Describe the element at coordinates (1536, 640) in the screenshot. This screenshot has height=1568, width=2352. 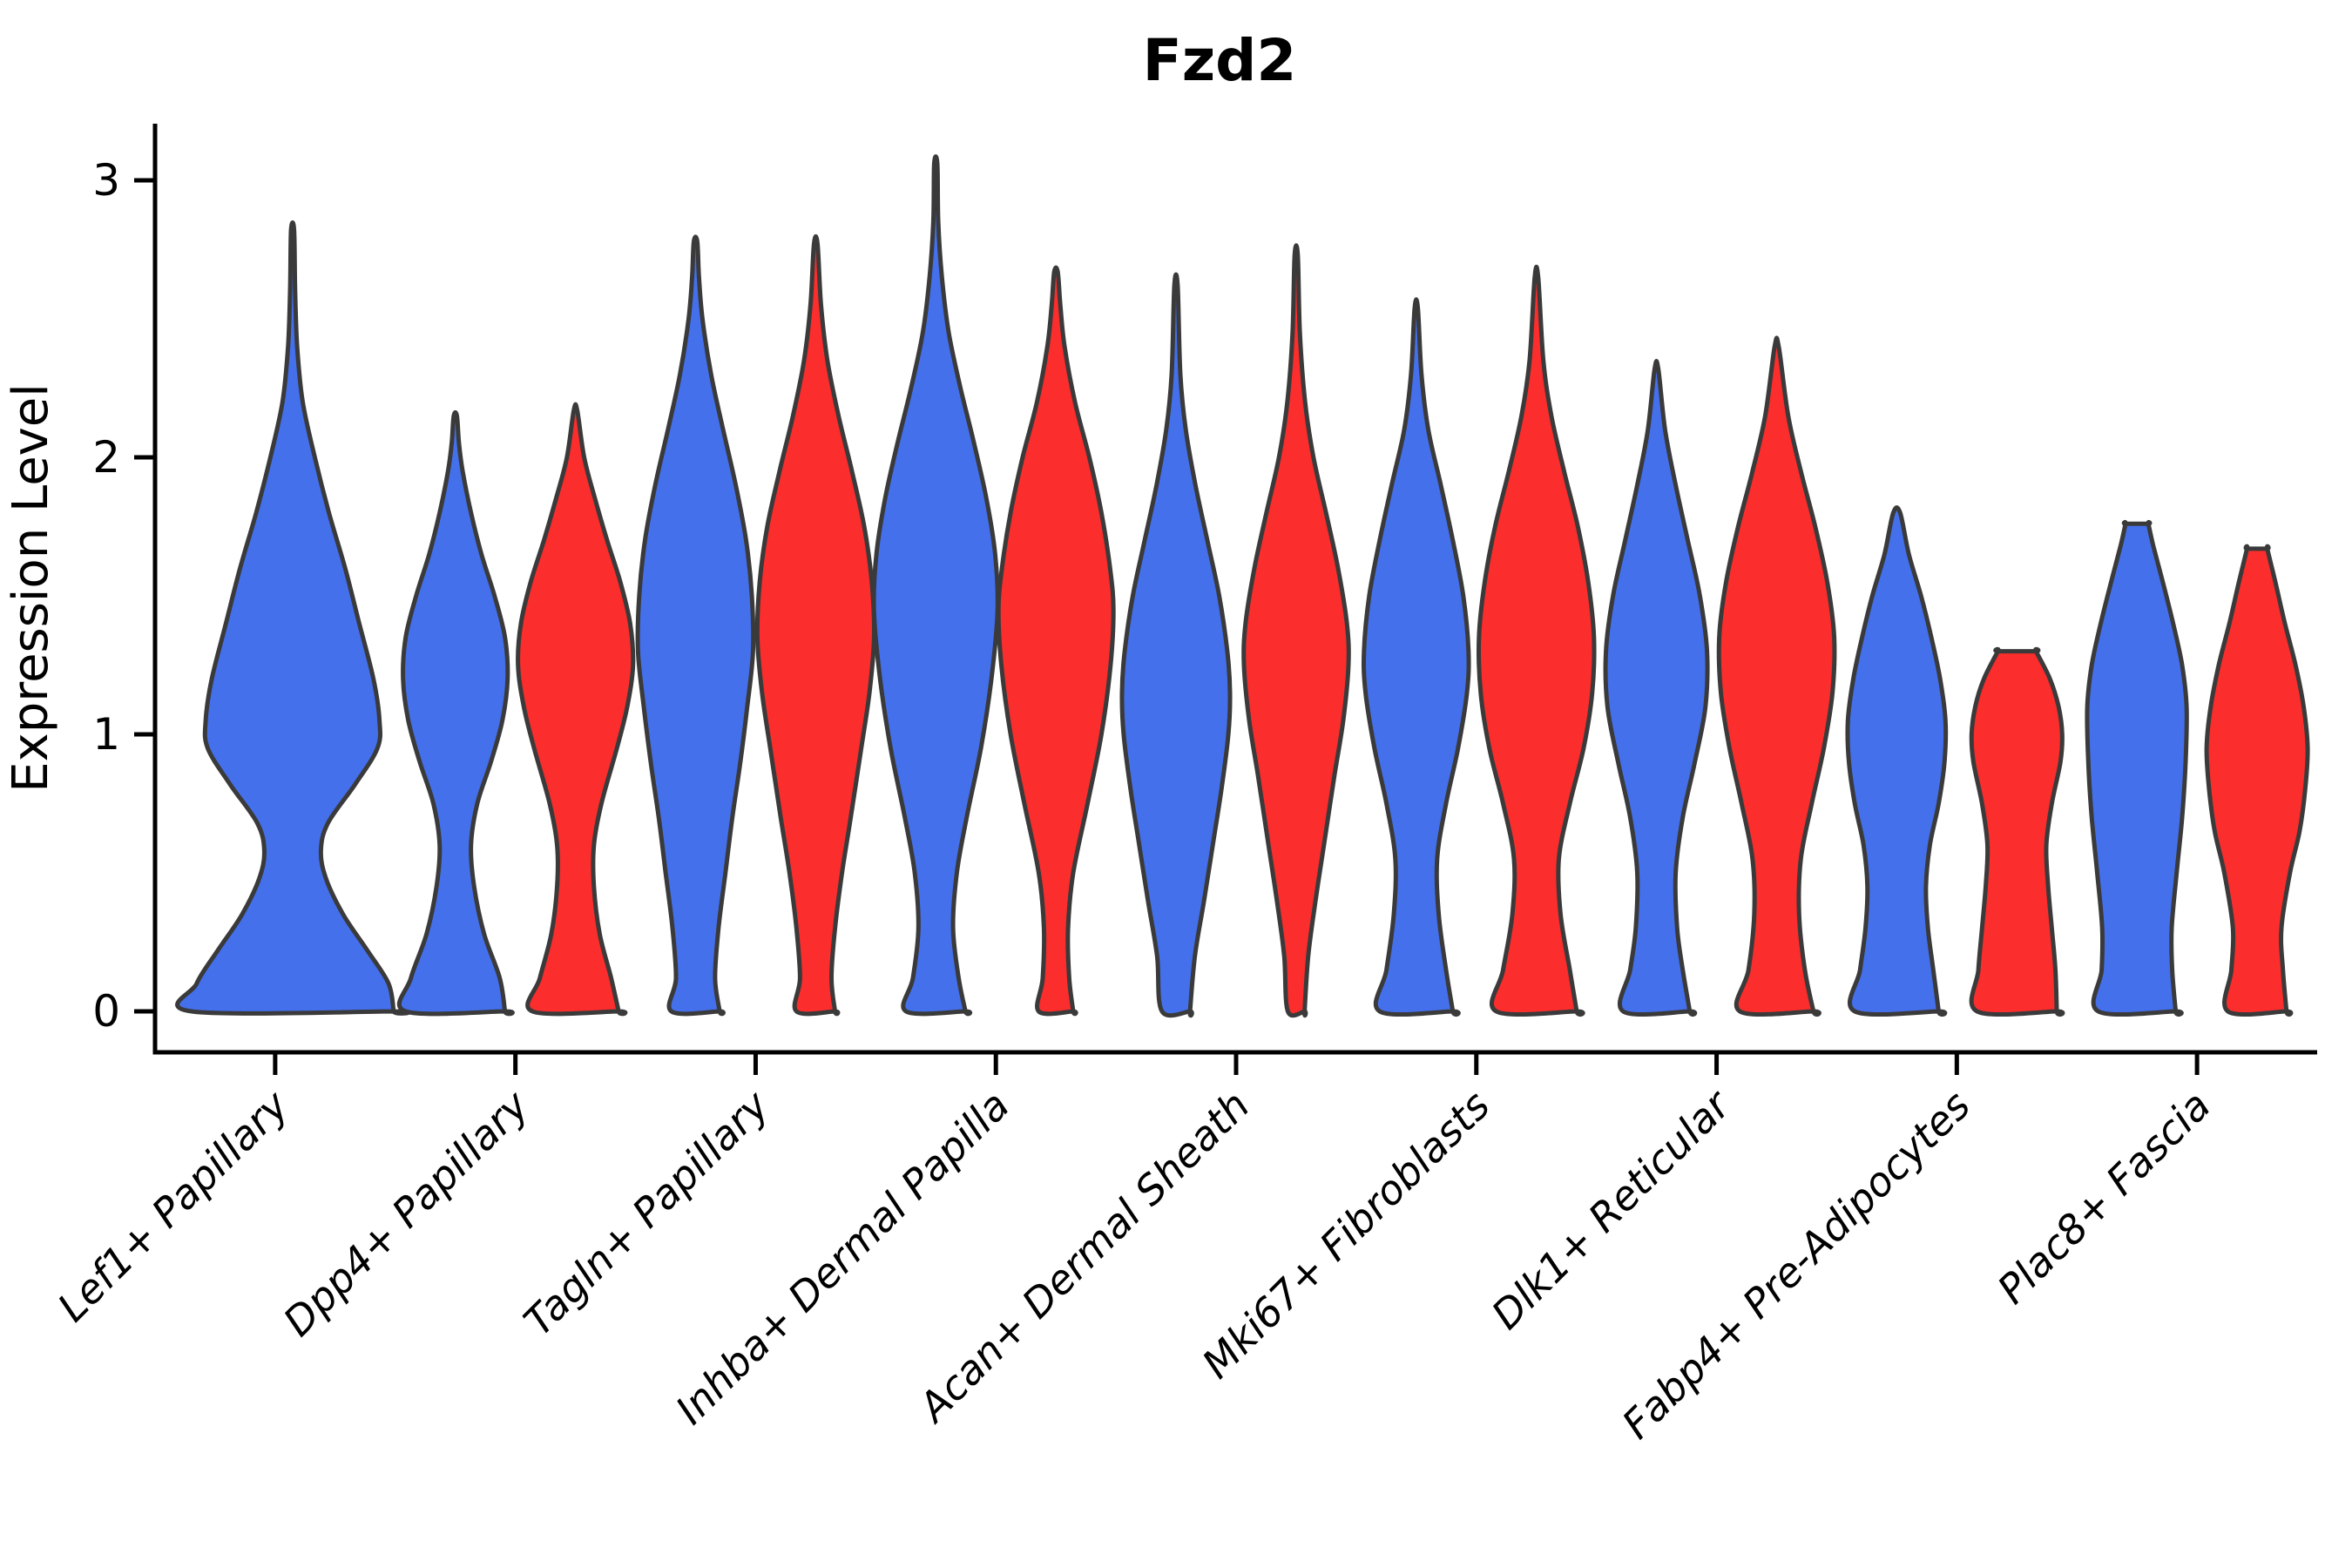
I see `violin-mki67-fibroblasts-group2` at that location.